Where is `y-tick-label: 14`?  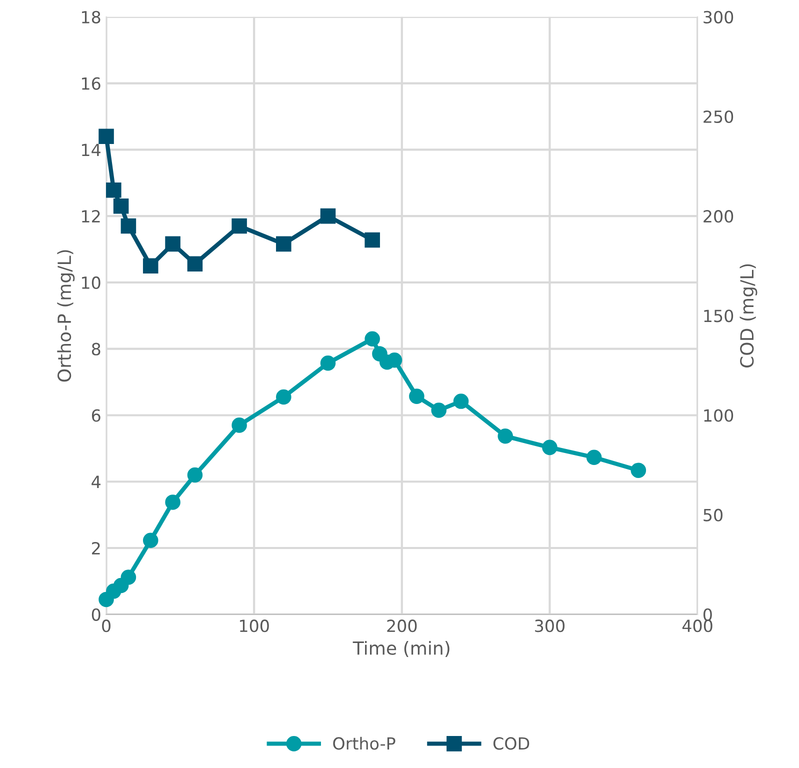 y-tick-label: 14 is located at coordinates (91, 150).